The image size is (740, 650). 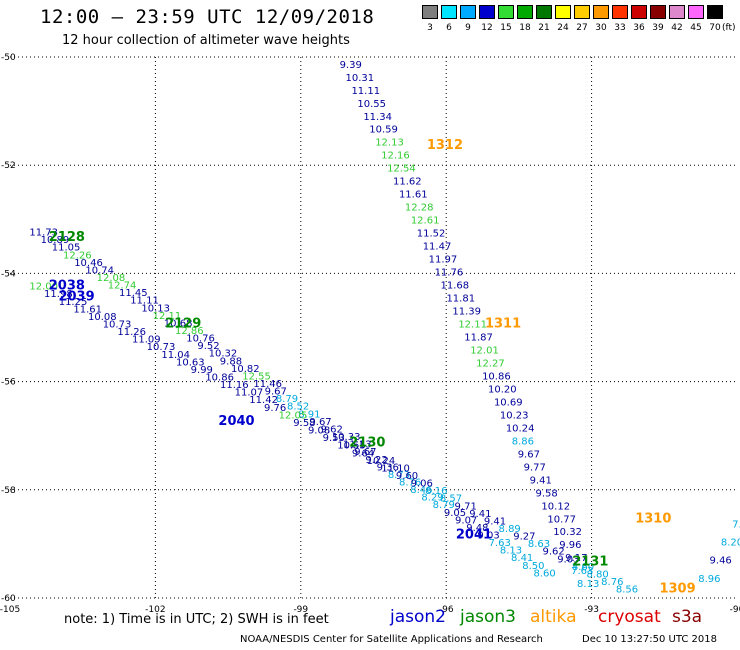 I want to click on scale-label: 33, so click(x=620, y=28).